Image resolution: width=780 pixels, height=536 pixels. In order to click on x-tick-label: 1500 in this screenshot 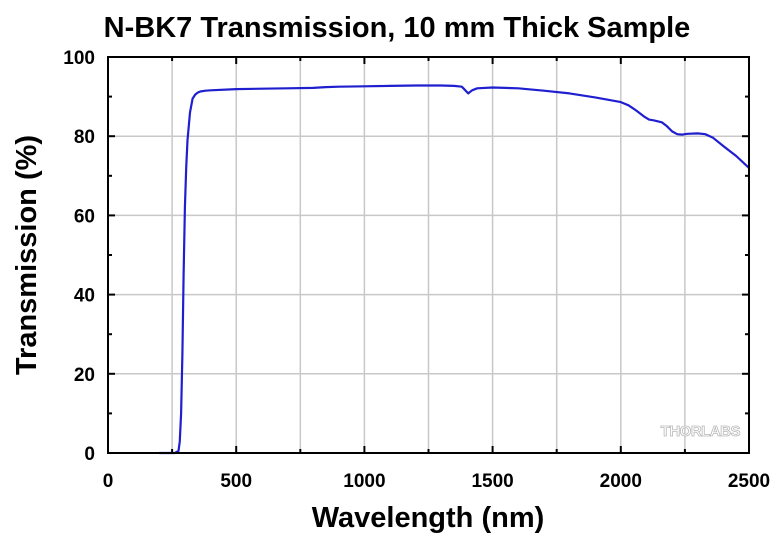, I will do `click(492, 481)`.